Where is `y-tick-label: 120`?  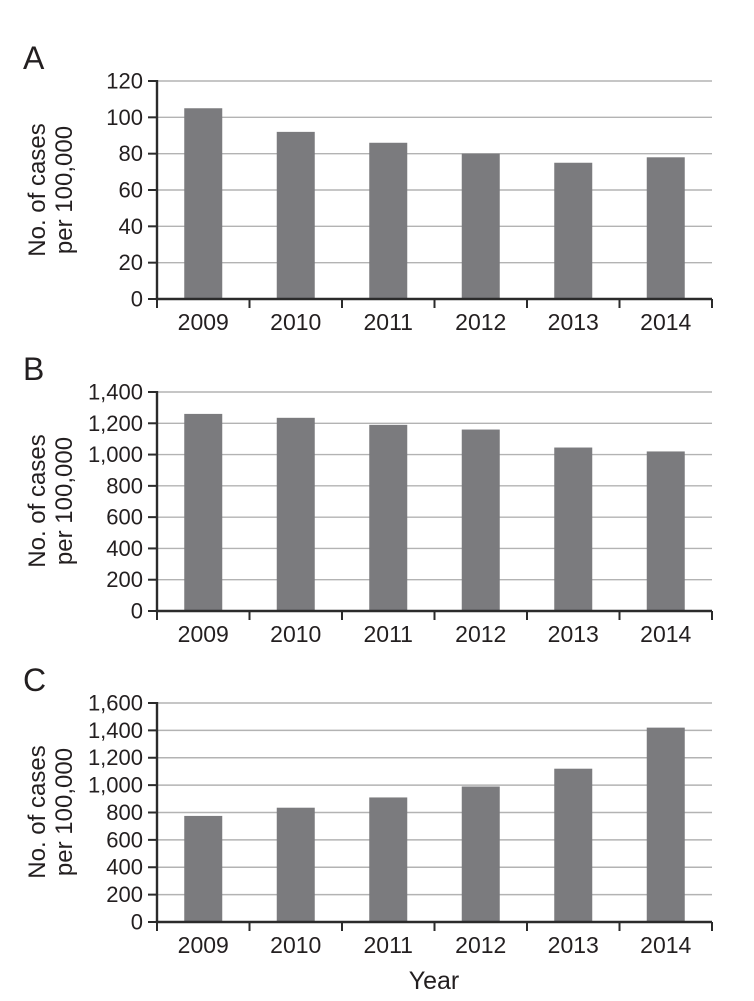 y-tick-label: 120 is located at coordinates (124, 80).